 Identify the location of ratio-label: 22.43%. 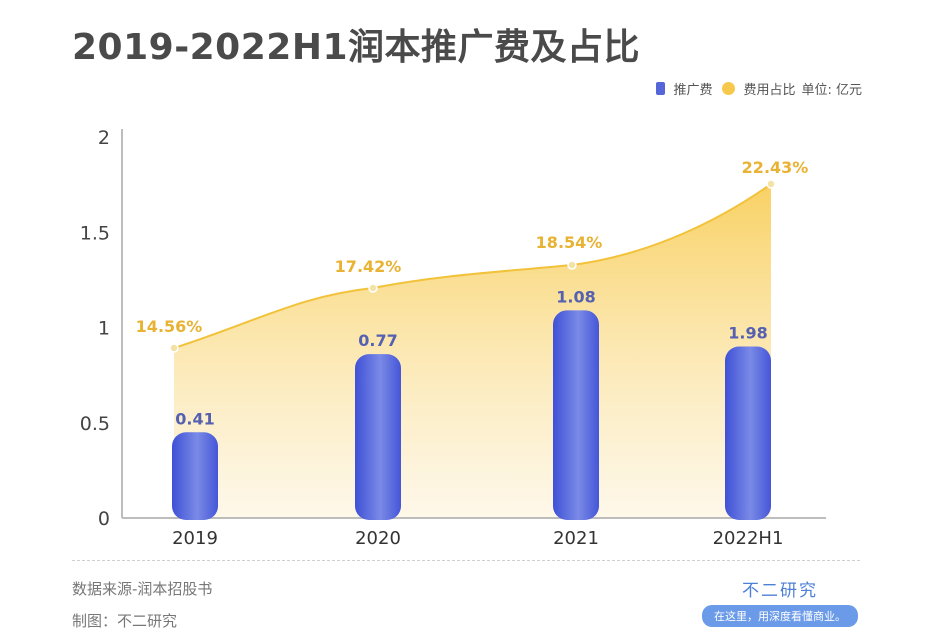
(775, 167).